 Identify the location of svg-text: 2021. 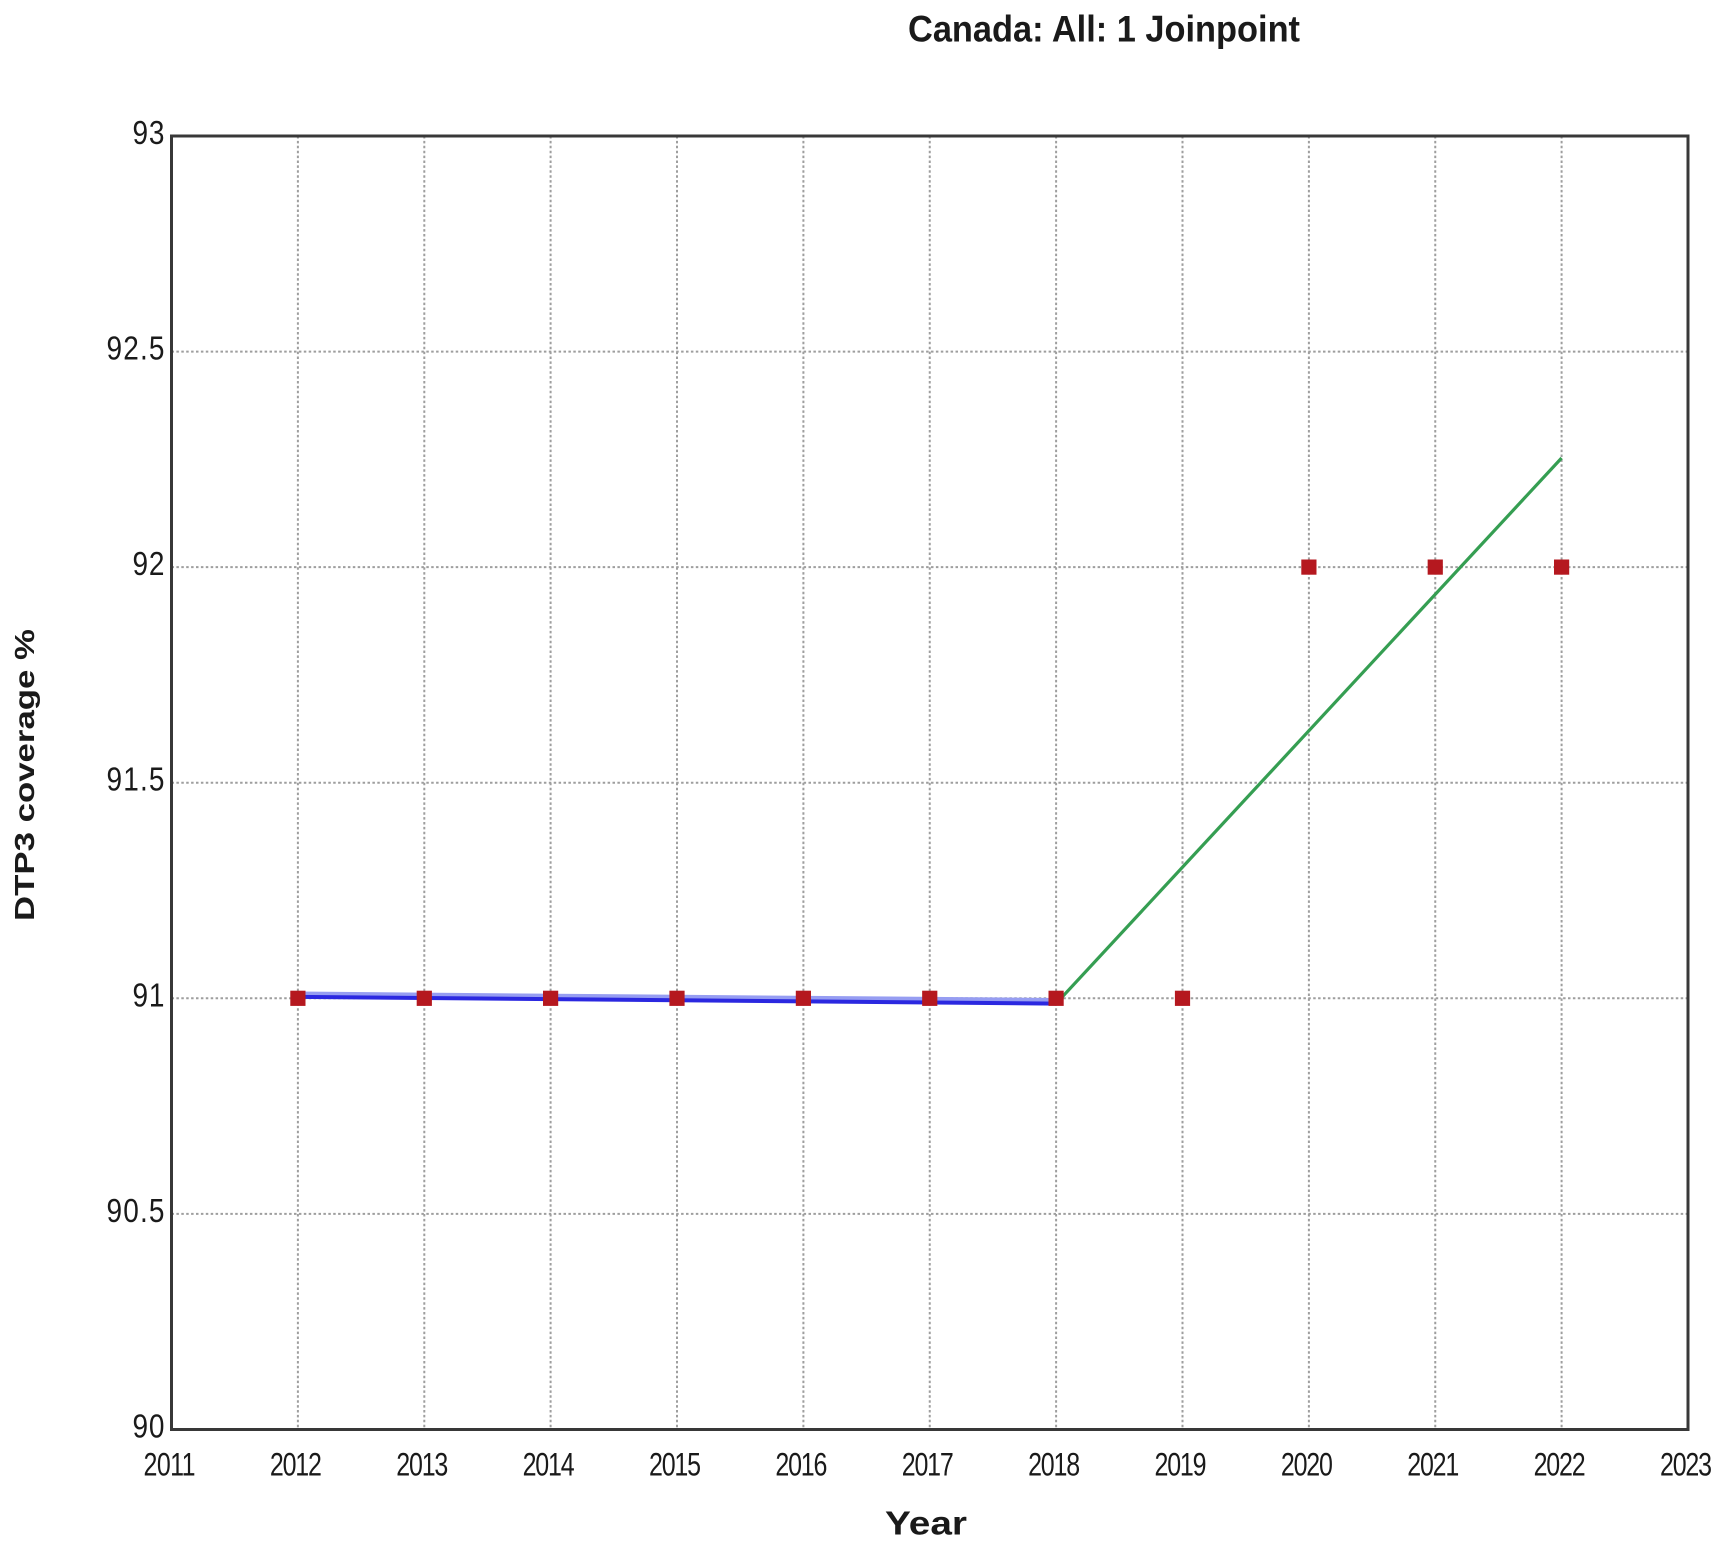
(1433, 1466).